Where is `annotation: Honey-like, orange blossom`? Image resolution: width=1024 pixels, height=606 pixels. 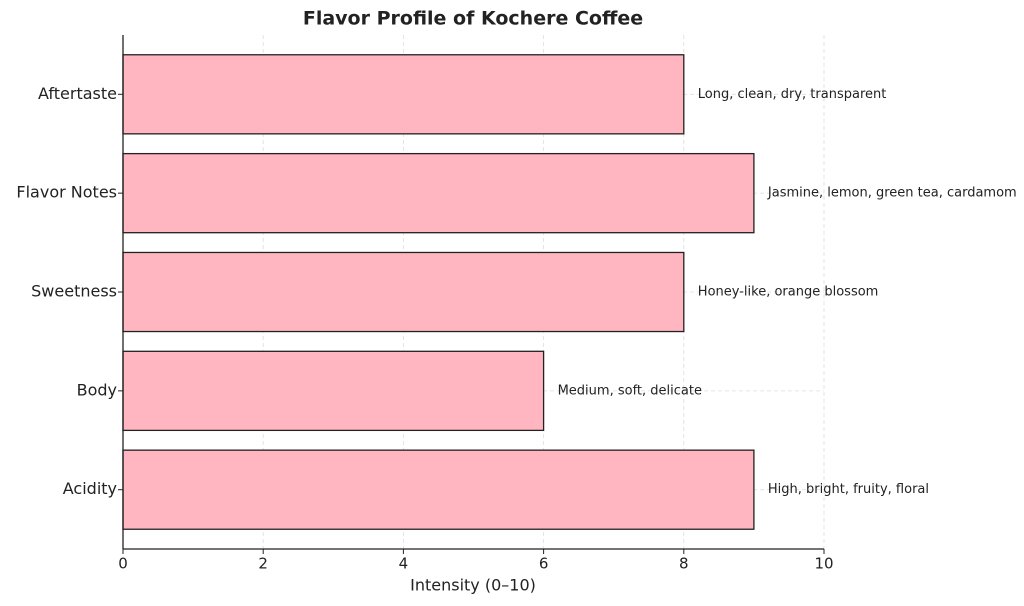 annotation: Honey-like, orange blossom is located at coordinates (788, 292).